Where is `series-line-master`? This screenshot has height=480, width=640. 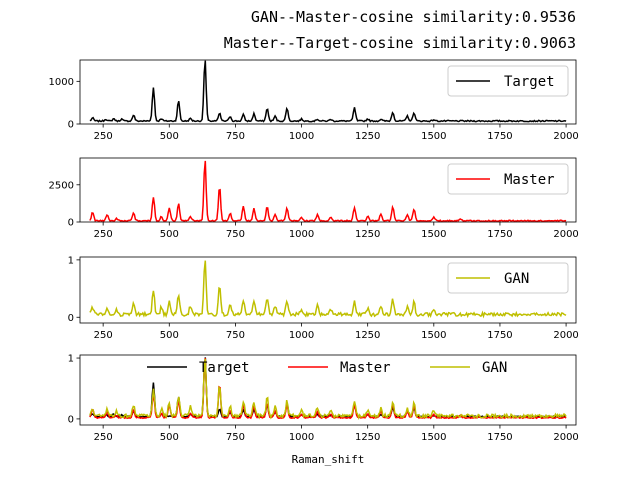
series-line-master is located at coordinates (328, 191).